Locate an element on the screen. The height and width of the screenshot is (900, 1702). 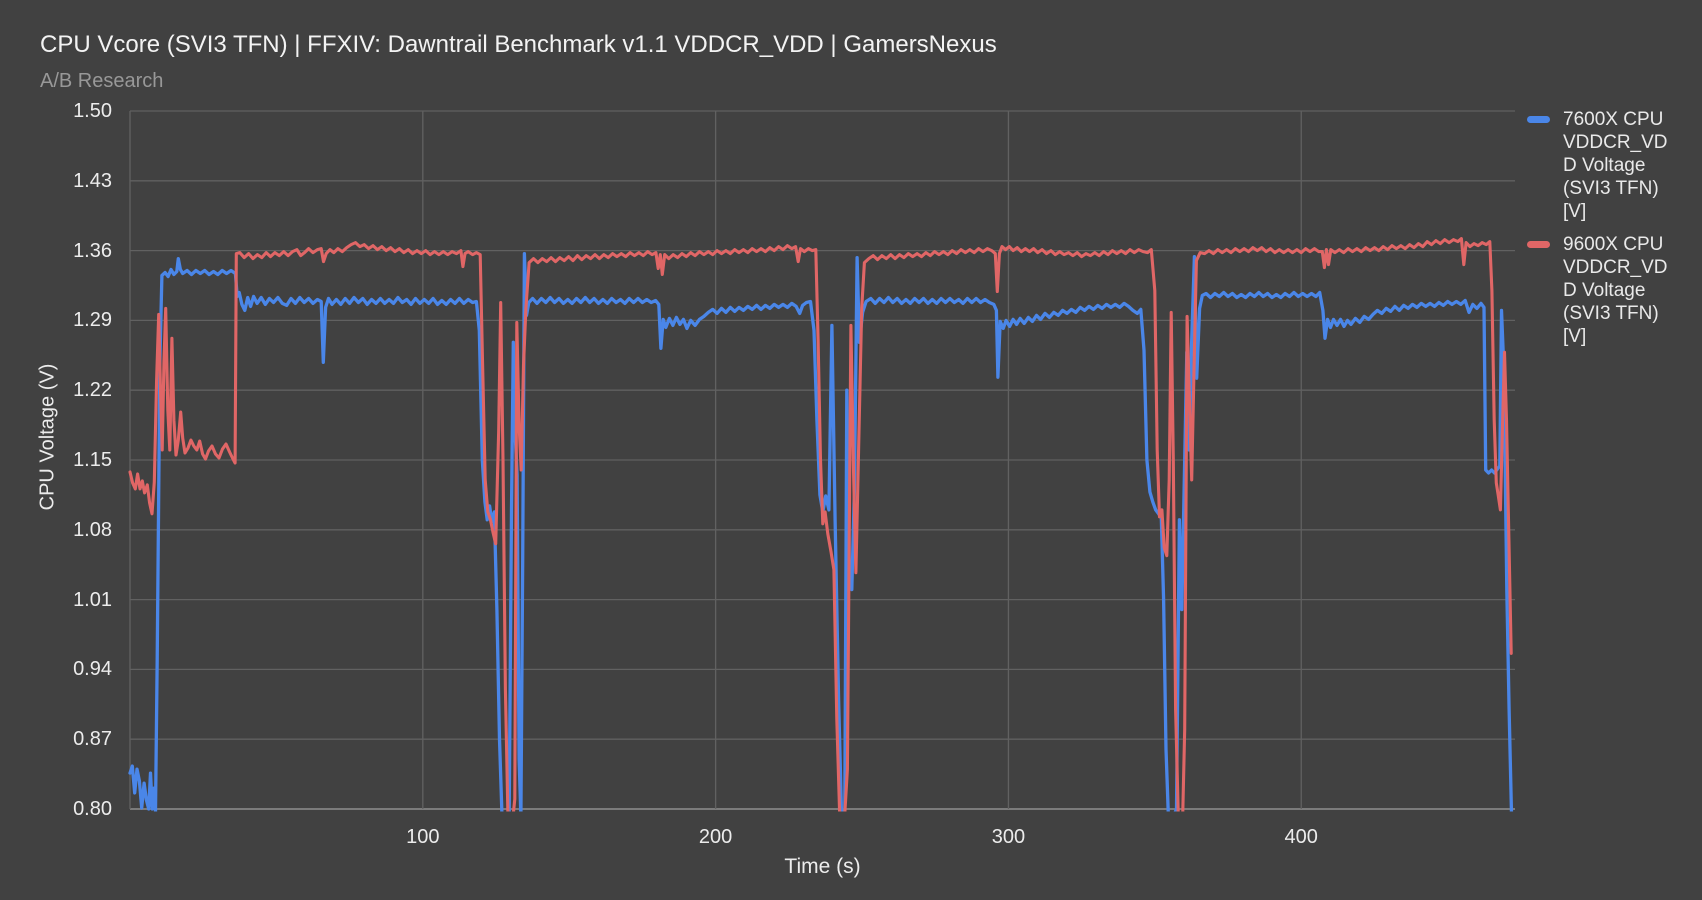
y-tick-label: 0.87 is located at coordinates (92, 739).